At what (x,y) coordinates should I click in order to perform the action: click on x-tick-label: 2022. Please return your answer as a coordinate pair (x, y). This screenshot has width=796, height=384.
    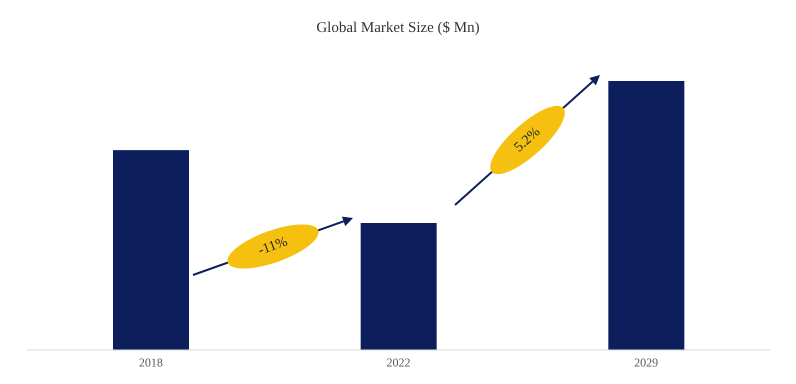
    Looking at the image, I should click on (398, 363).